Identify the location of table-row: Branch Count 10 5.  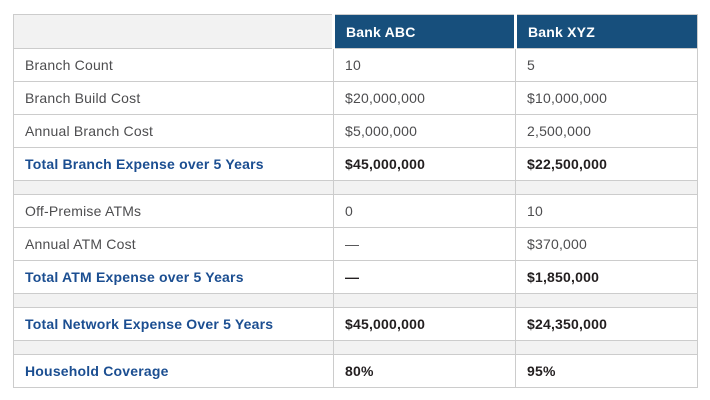
(355, 65).